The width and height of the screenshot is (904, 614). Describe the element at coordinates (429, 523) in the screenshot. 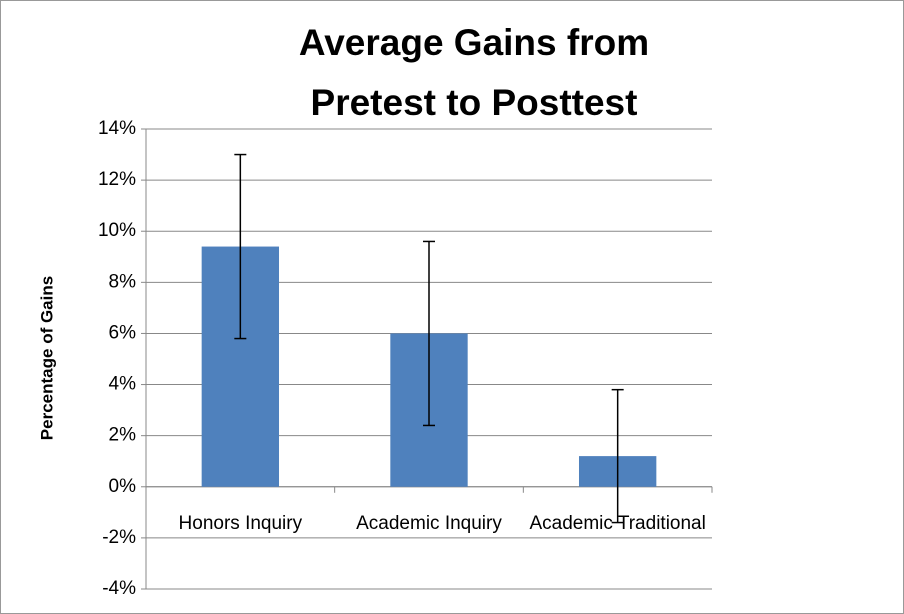

I see `x-tick-label: Academic Inquiry` at that location.